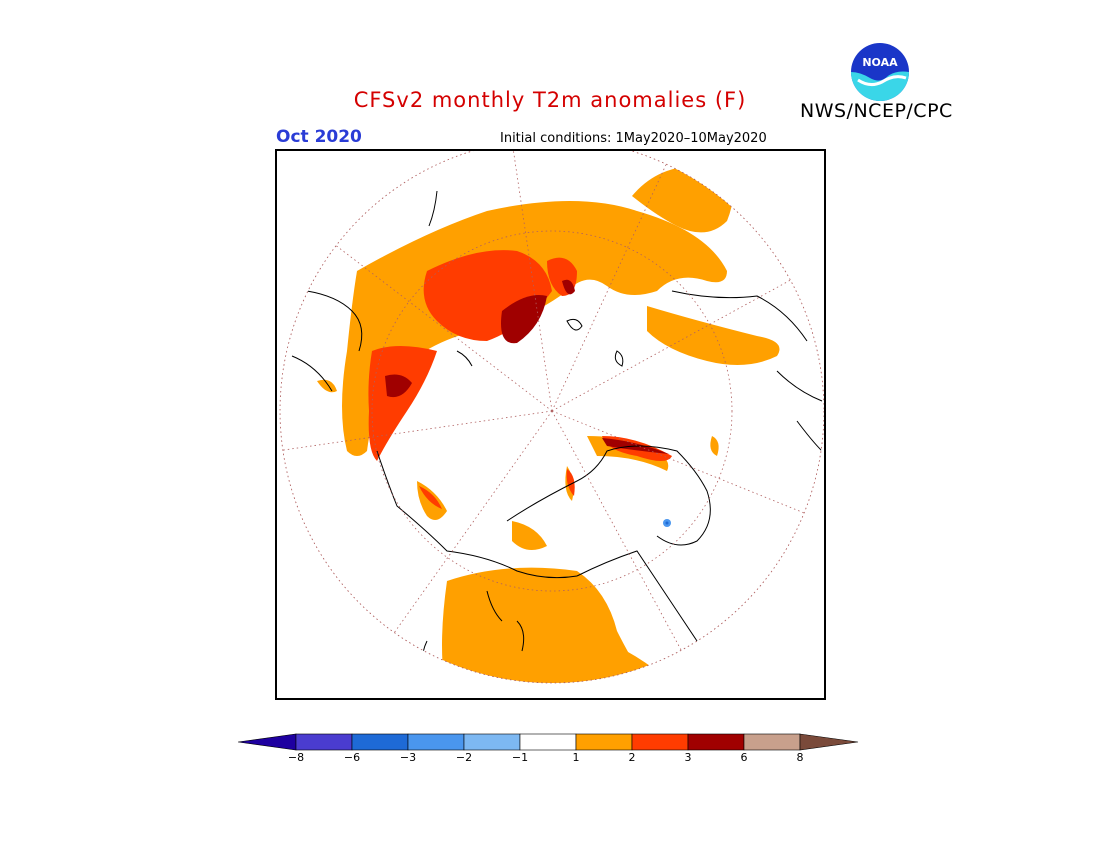 This screenshot has height=850, width=1100. What do you see at coordinates (296, 757) in the screenshot?
I see `legend-tick-0: −8` at bounding box center [296, 757].